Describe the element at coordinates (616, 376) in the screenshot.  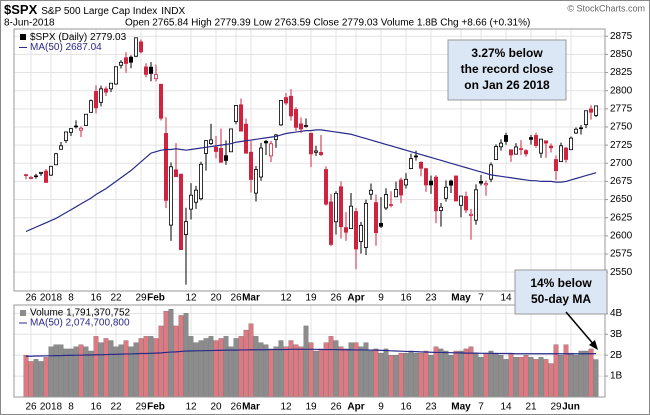
I see `y-tick-label: 1B` at that location.